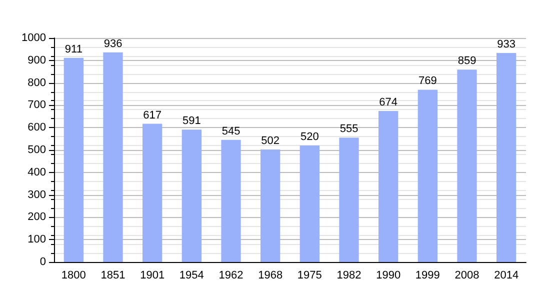 This screenshot has width=550, height=300. I want to click on y-tick-label: 200, so click(37, 217).